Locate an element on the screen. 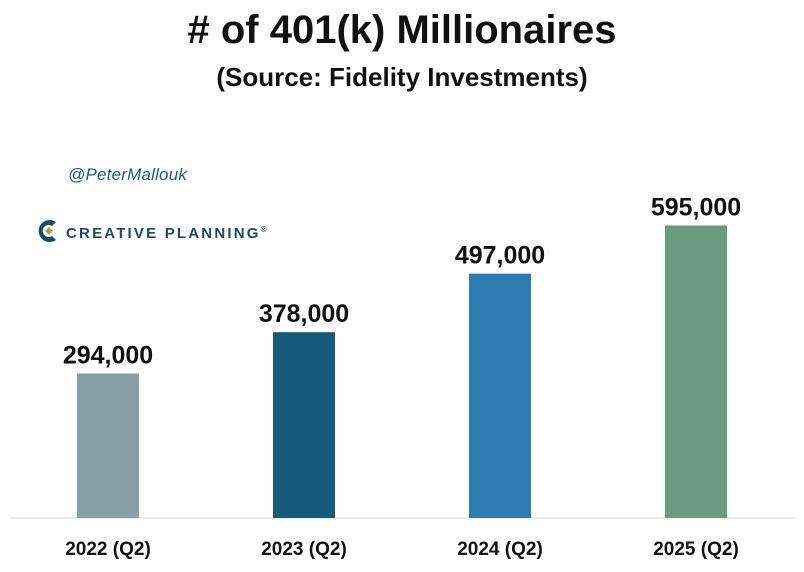 Image resolution: width=804 pixels, height=572 pixels. chart-title: # of 401(k) Millionaires is located at coordinates (402, 30).